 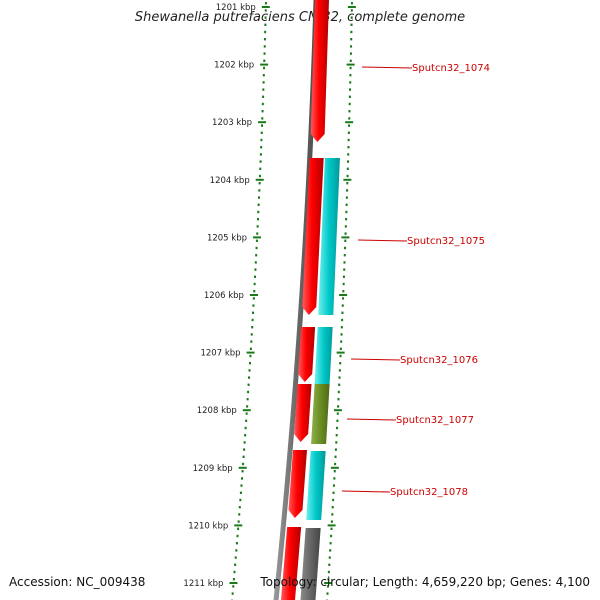 I want to click on gene-features, so click(x=310, y=300).